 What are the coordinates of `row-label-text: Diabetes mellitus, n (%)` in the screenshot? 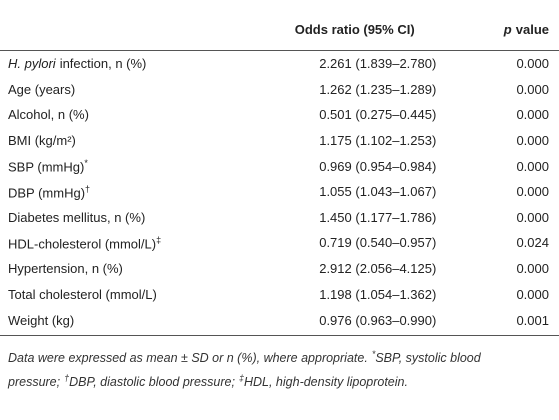 It's located at (77, 217).